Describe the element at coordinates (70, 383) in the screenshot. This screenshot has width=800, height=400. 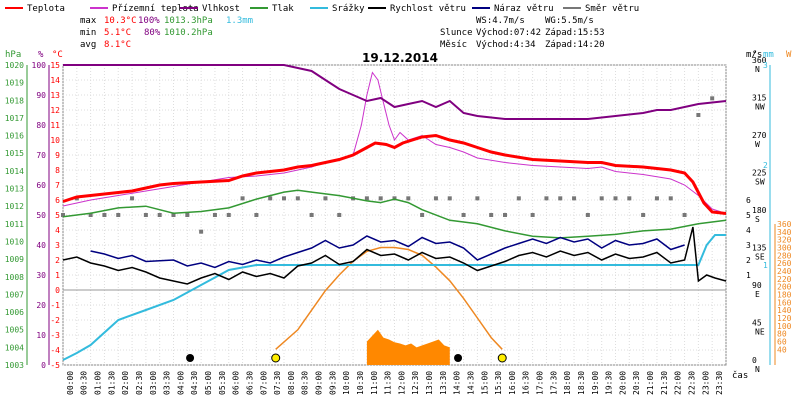
I see `x-tick-label: 00:00` at that location.